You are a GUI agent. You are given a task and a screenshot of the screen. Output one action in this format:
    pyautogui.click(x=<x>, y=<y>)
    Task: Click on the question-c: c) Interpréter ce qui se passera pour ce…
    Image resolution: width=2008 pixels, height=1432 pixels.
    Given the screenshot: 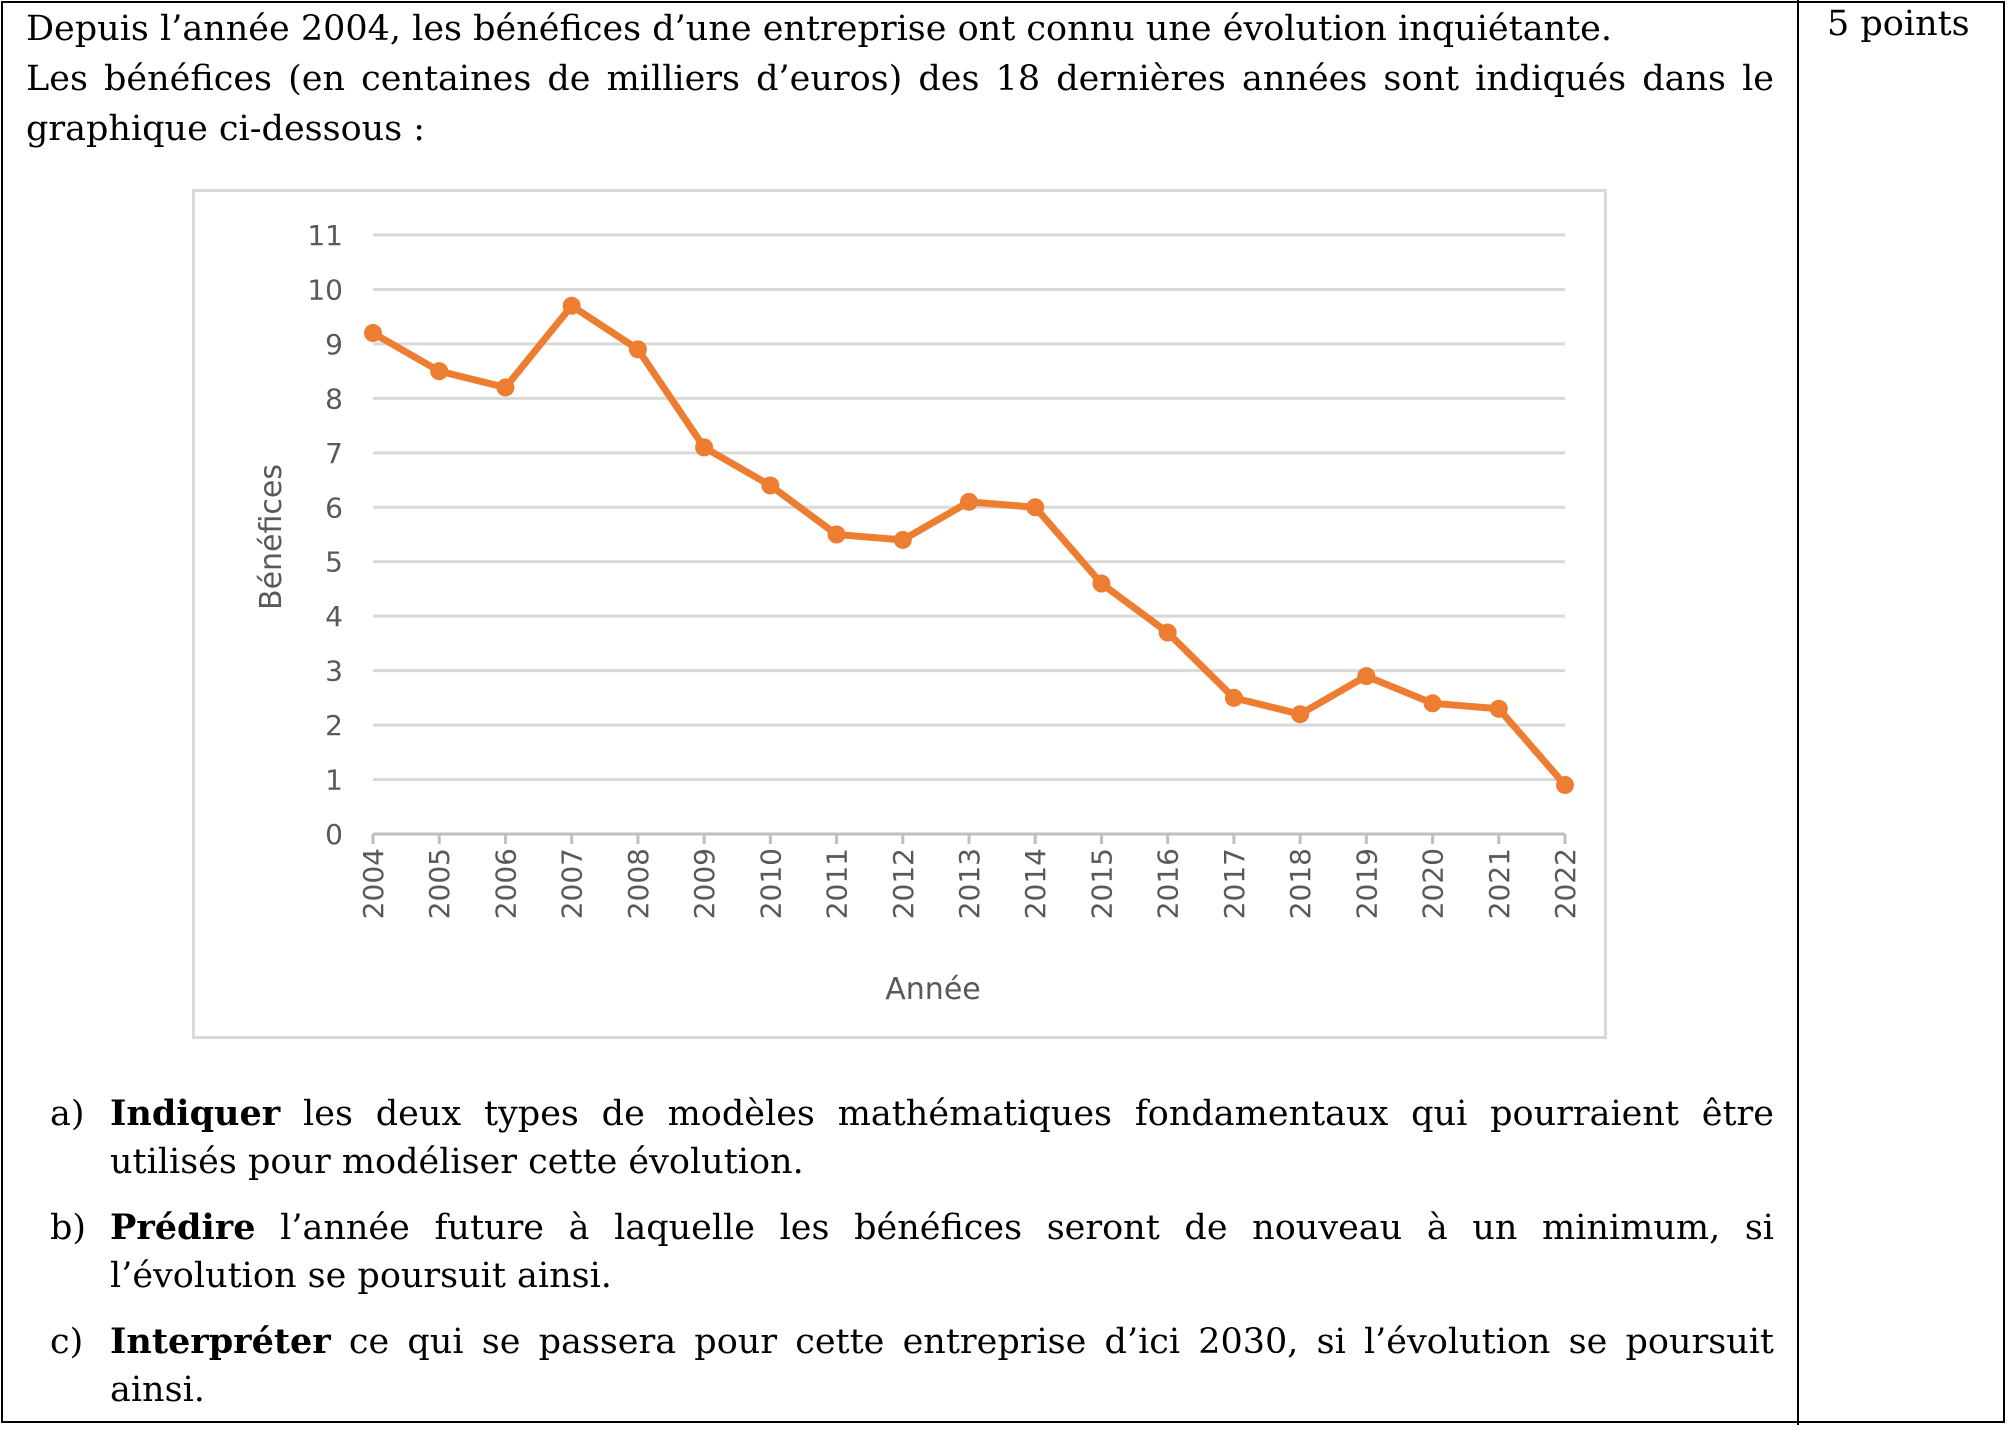 What is the action you would take?
    pyautogui.click(x=907, y=1366)
    